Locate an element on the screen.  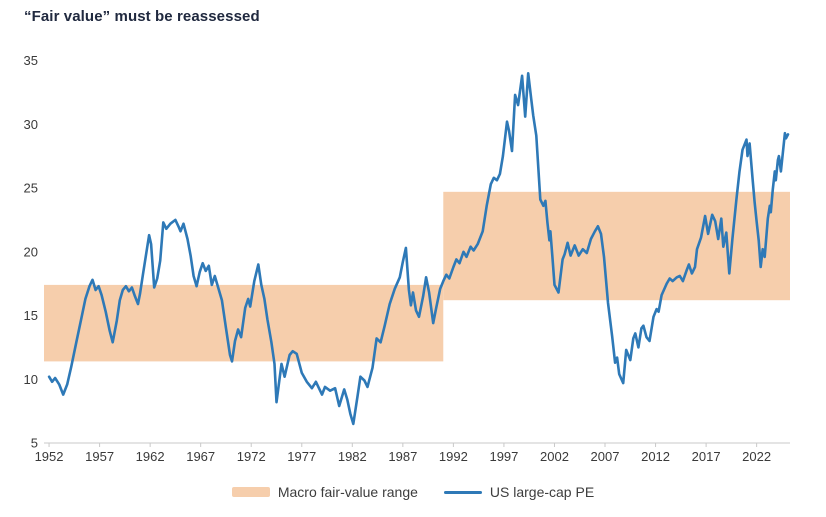
x-tick-label: 1957 is located at coordinates (99, 456).